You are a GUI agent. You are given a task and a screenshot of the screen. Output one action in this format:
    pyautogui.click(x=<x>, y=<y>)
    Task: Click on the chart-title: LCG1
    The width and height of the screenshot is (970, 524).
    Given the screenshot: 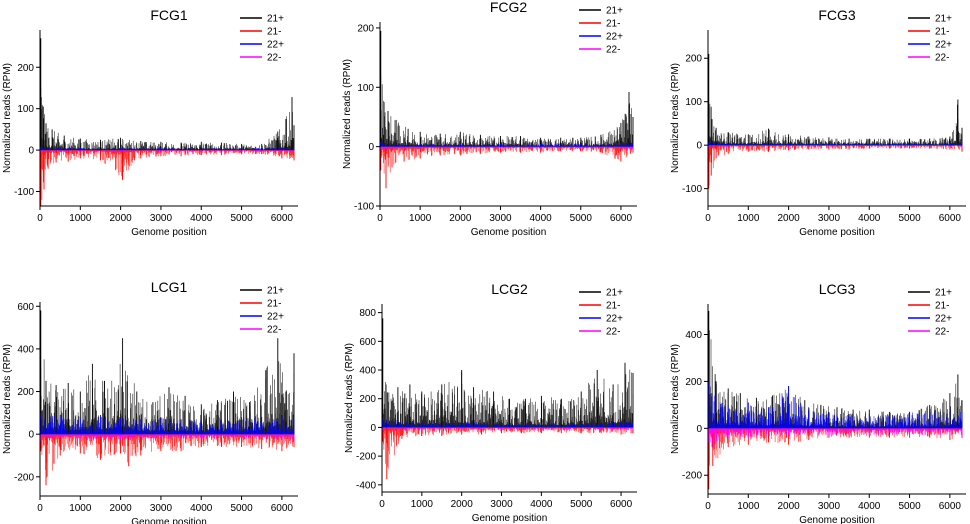 What is the action you would take?
    pyautogui.click(x=169, y=287)
    